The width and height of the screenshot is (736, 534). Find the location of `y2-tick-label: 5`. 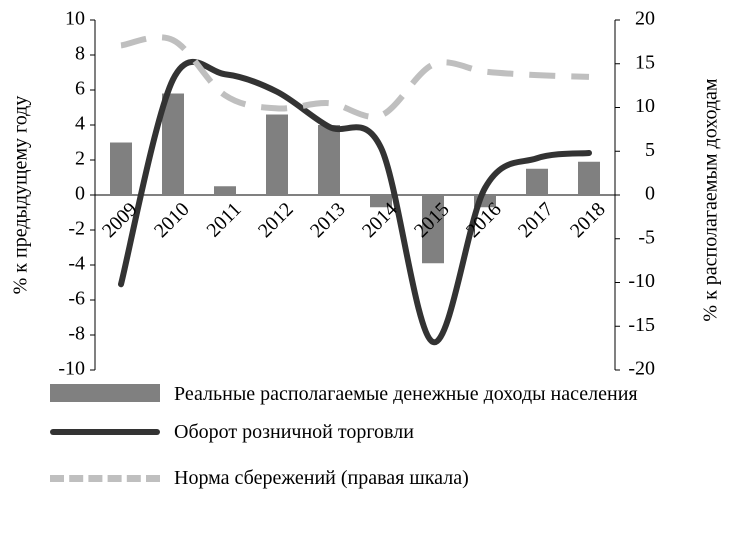

y2-tick-label: 5 is located at coordinates (650, 150).